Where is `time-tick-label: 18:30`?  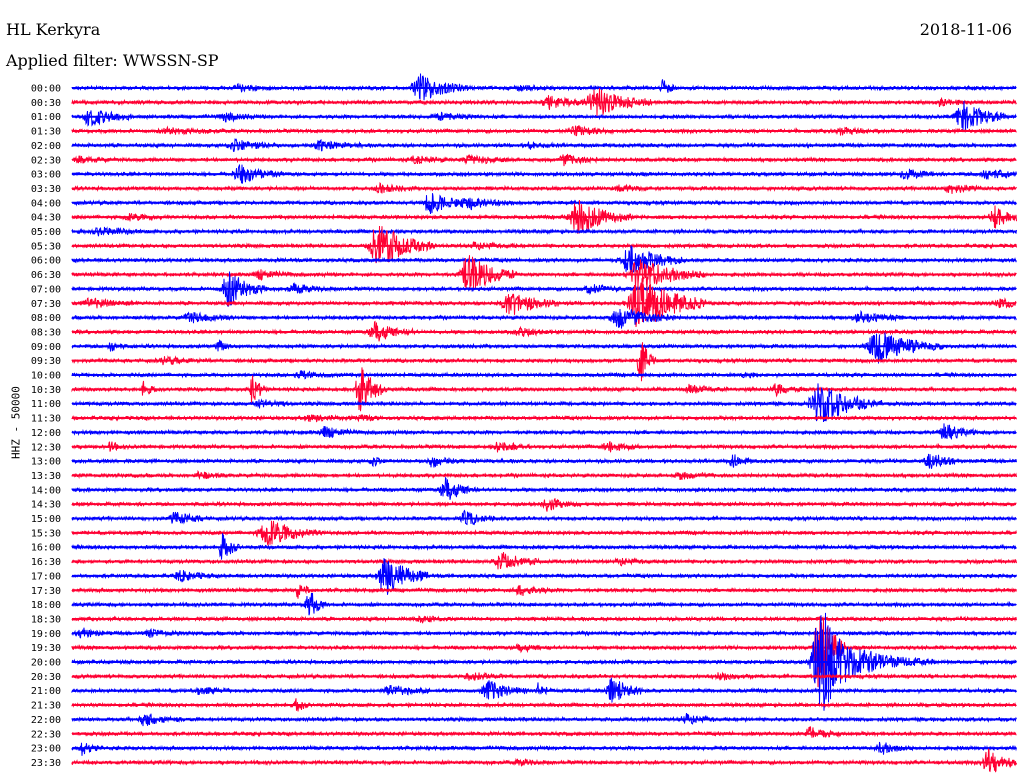 time-tick-label: 18:30 is located at coordinates (46, 619).